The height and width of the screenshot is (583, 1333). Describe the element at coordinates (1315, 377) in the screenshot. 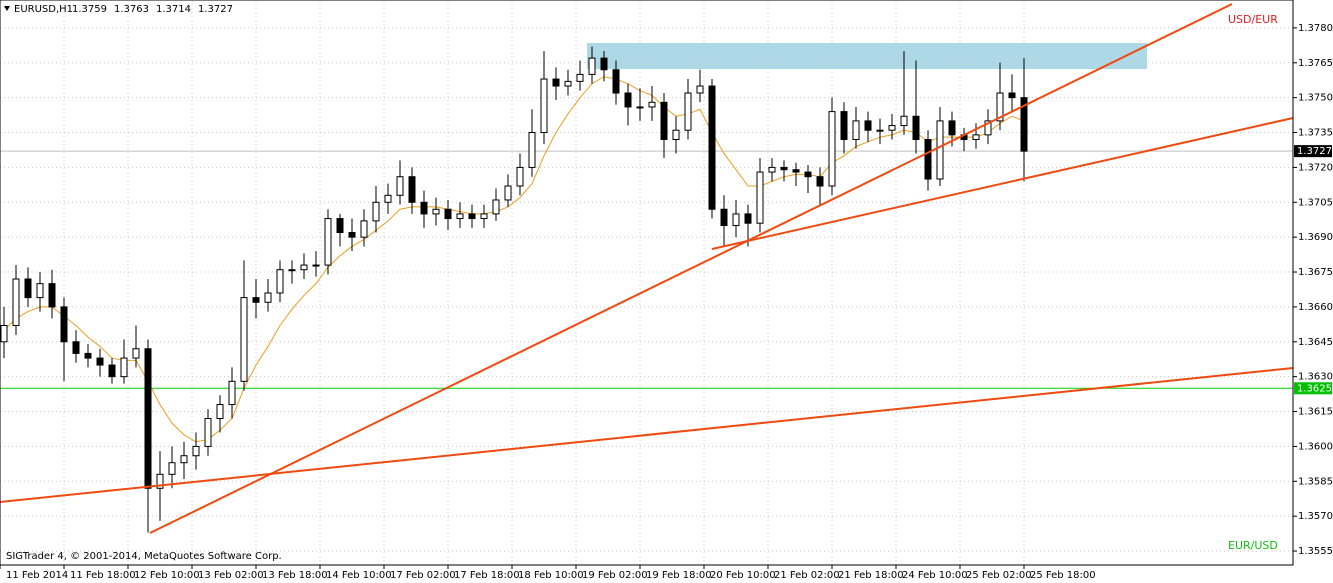

I see `y-tick-label: 1.3630` at that location.